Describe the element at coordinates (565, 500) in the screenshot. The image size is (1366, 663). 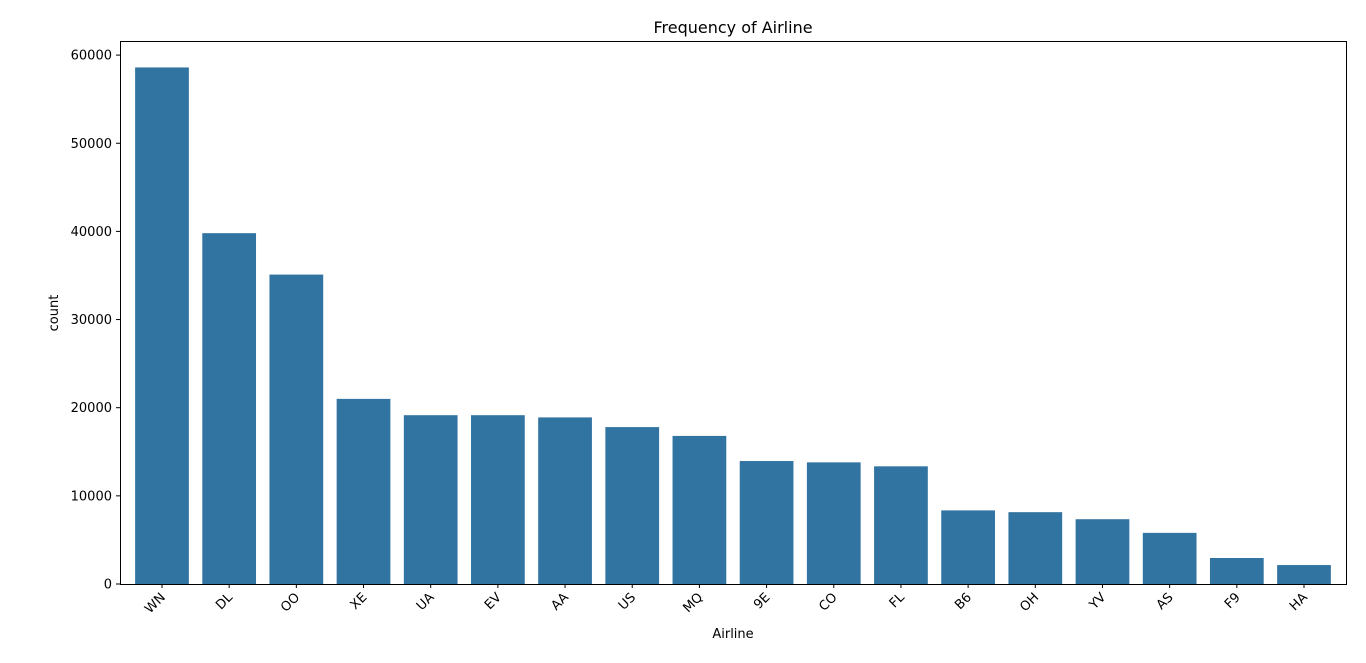
I see `bar-aa` at that location.